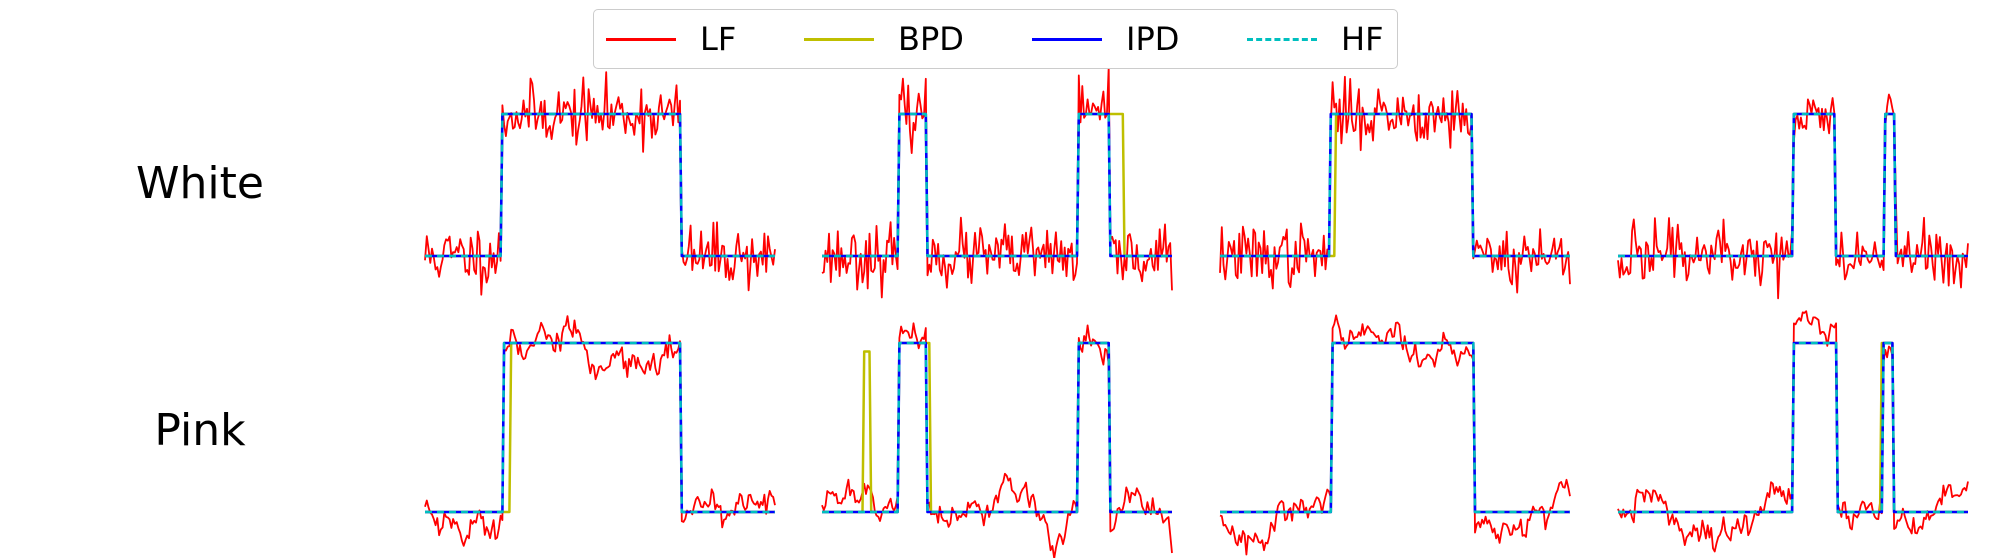 Image resolution: width=1990 pixels, height=558 pixels. I want to click on legend-label-hf: HF, so click(1362, 39).